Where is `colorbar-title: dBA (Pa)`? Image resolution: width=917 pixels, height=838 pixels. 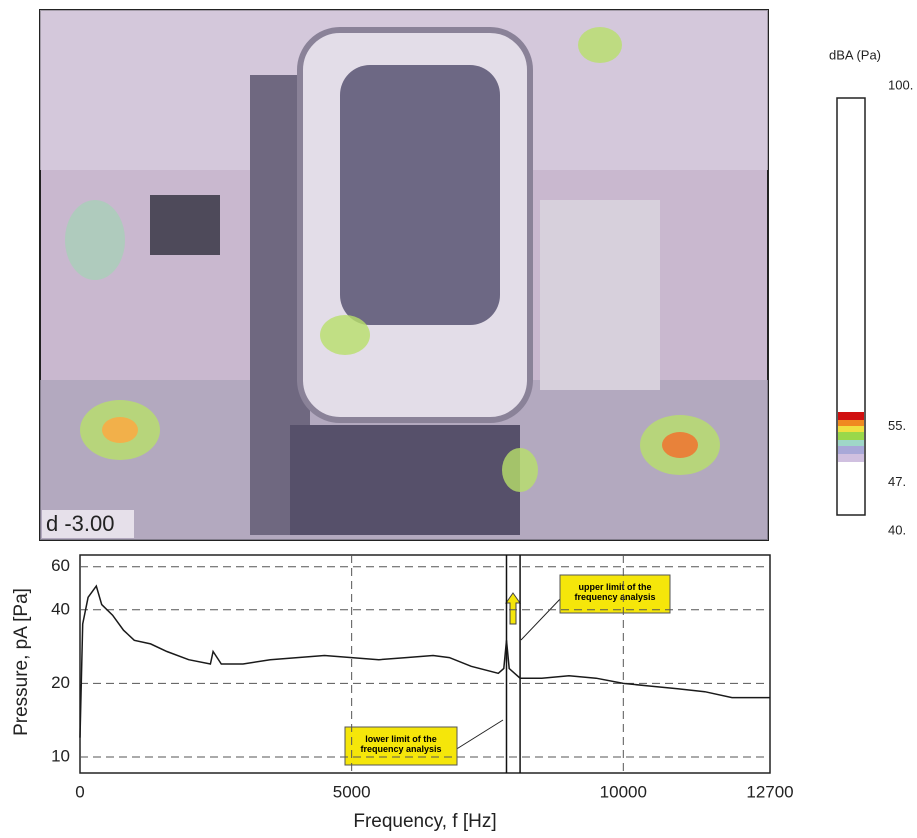
colorbar-title: dBA (Pa) is located at coordinates (855, 54).